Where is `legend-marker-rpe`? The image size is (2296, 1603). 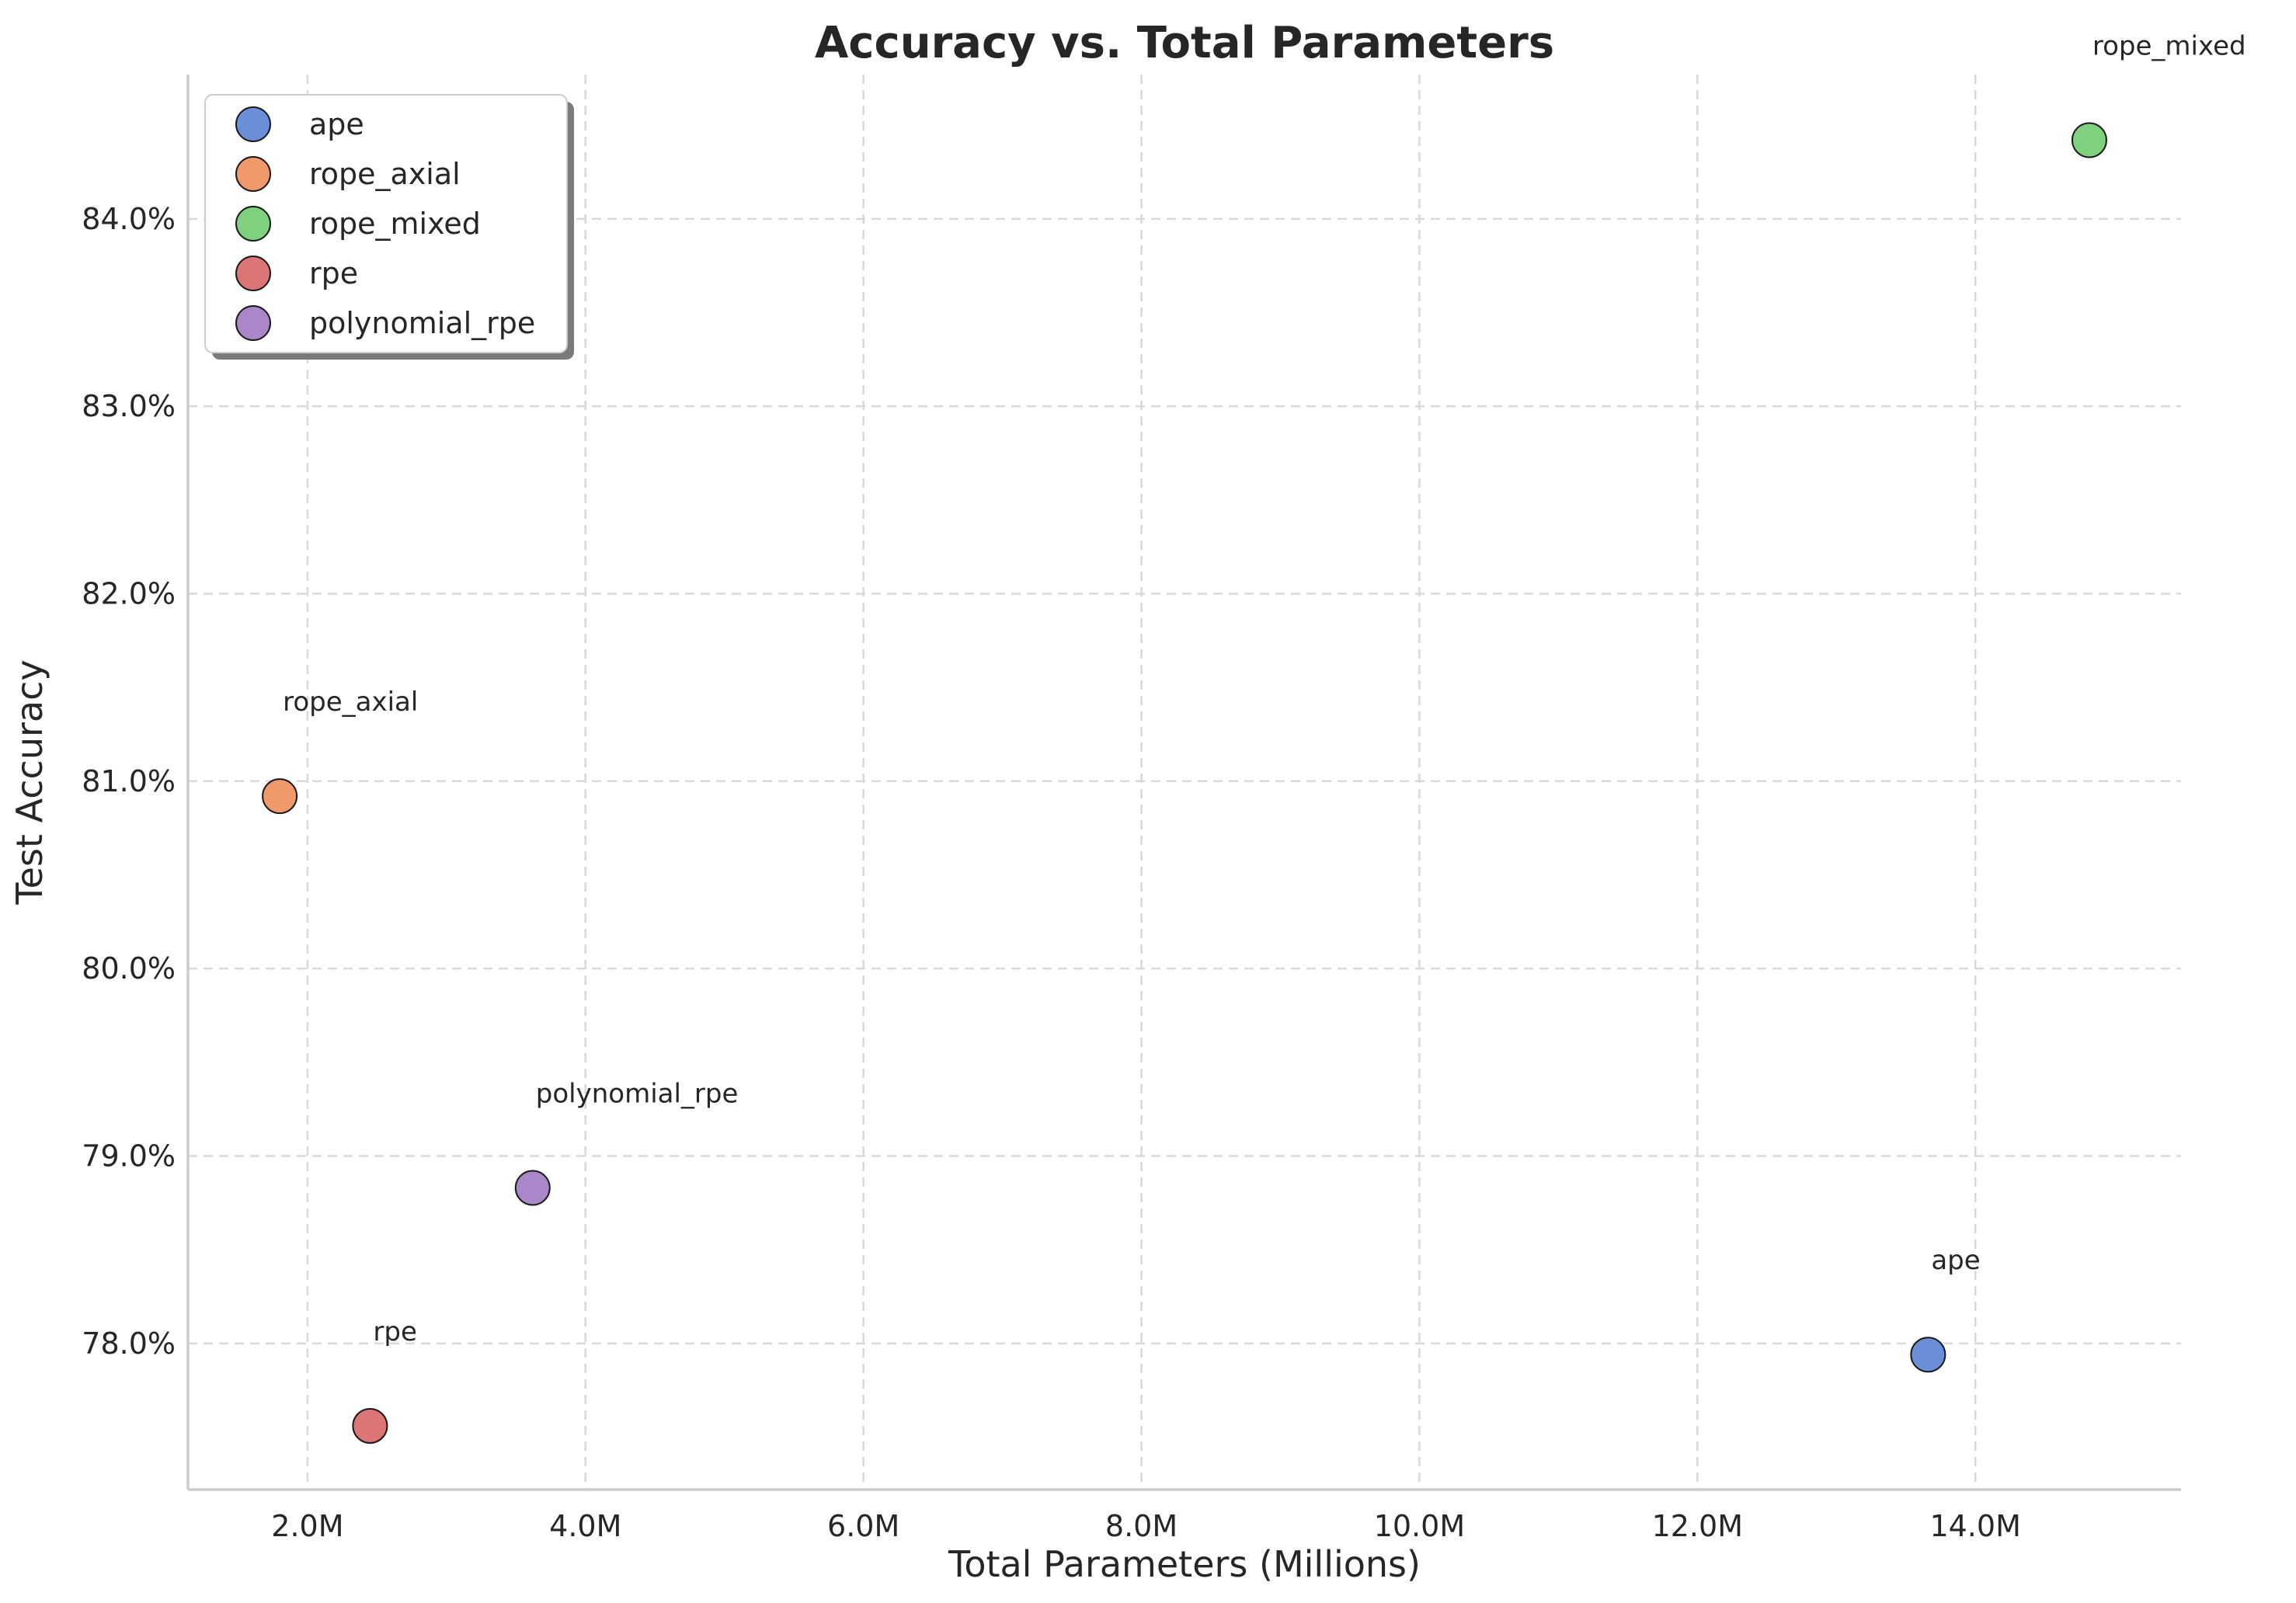 legend-marker-rpe is located at coordinates (253, 274).